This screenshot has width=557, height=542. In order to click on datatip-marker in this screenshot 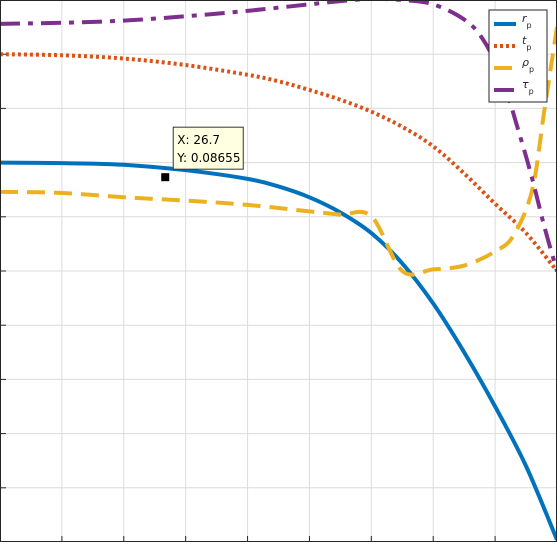, I will do `click(165, 177)`.